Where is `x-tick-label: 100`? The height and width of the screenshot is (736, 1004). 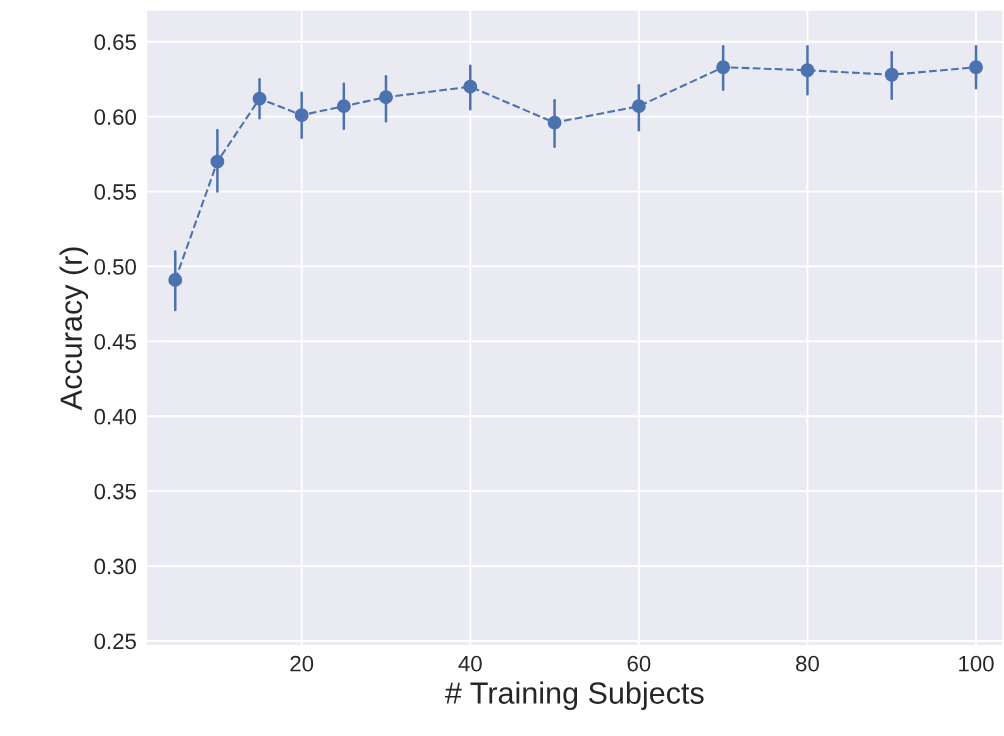 x-tick-label: 100 is located at coordinates (976, 663).